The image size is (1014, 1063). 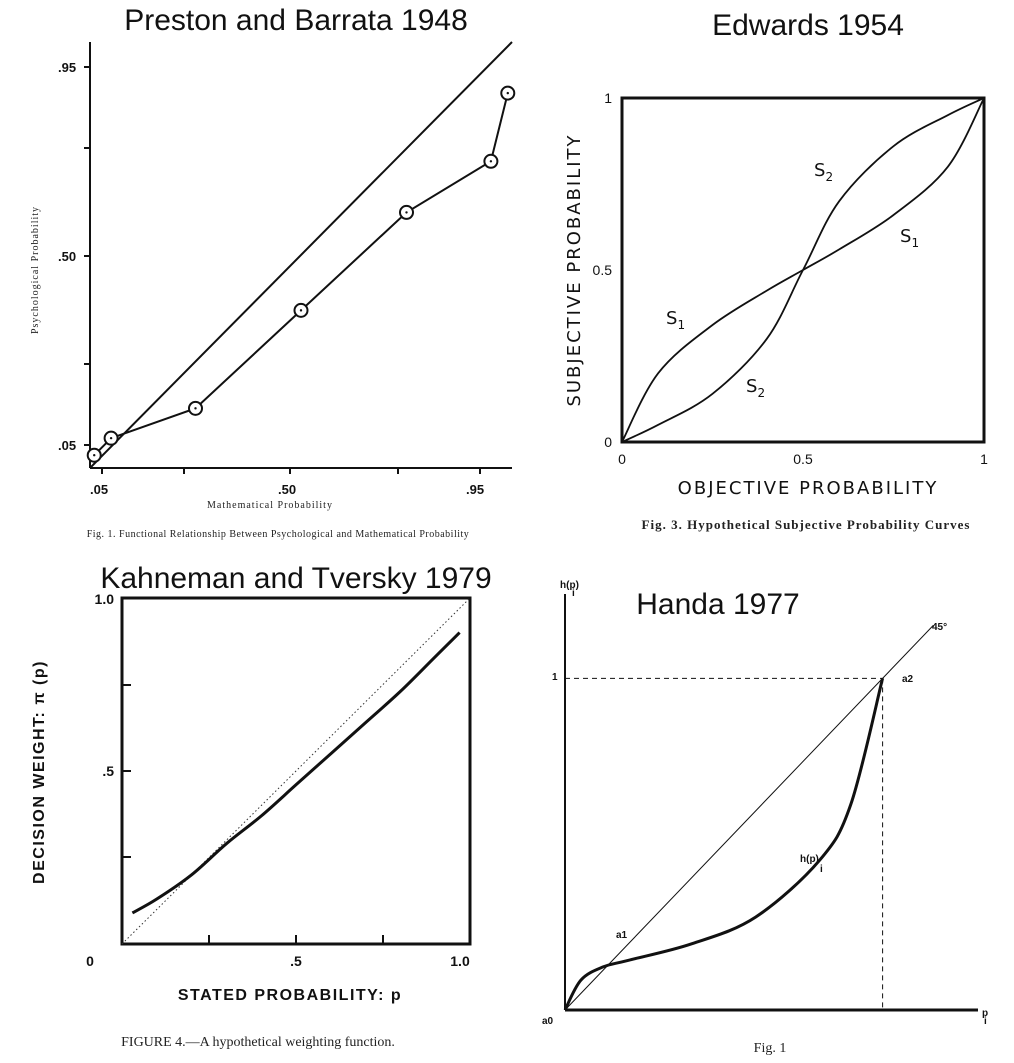 What do you see at coordinates (555, 677) in the screenshot?
I see `chart-4-ytick: 1` at bounding box center [555, 677].